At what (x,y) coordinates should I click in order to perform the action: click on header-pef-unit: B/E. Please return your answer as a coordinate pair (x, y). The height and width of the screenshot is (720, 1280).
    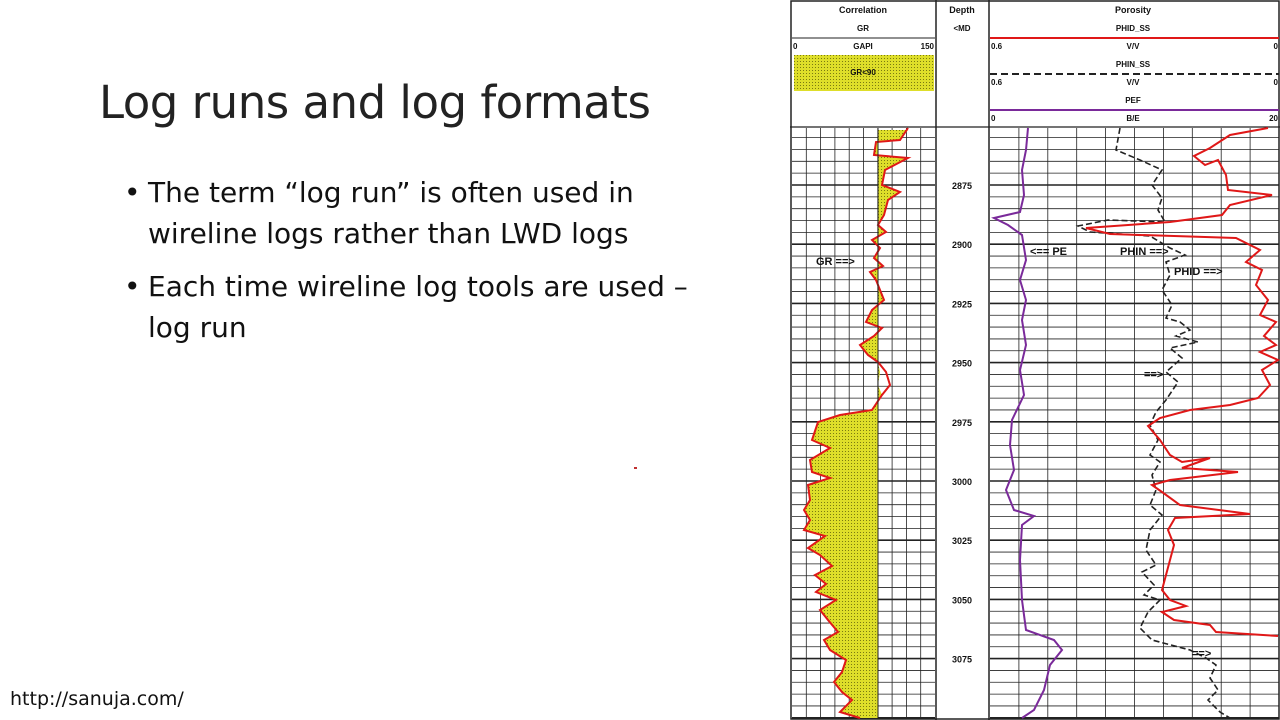
    Looking at the image, I should click on (1133, 118).